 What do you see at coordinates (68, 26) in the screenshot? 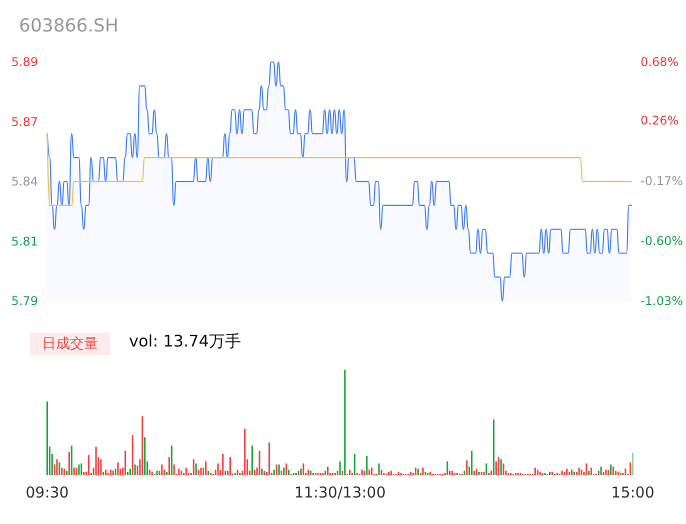
I see `chart-title: 603866.SH` at bounding box center [68, 26].